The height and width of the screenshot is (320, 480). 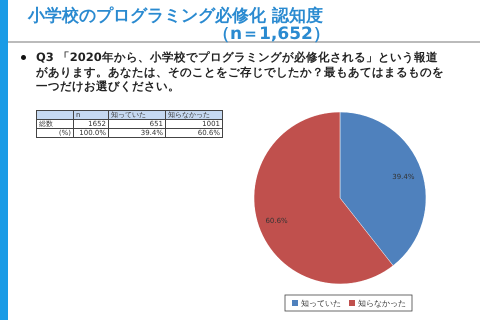 What do you see at coordinates (240, 72) in the screenshot?
I see `text: Q3 「2020年から、小学校でプログラミングが必修化される」という報道があります。あなたは、そのことをご存じでしたか？最もあてはまるものを一つだけお選びください。` at bounding box center [240, 72].